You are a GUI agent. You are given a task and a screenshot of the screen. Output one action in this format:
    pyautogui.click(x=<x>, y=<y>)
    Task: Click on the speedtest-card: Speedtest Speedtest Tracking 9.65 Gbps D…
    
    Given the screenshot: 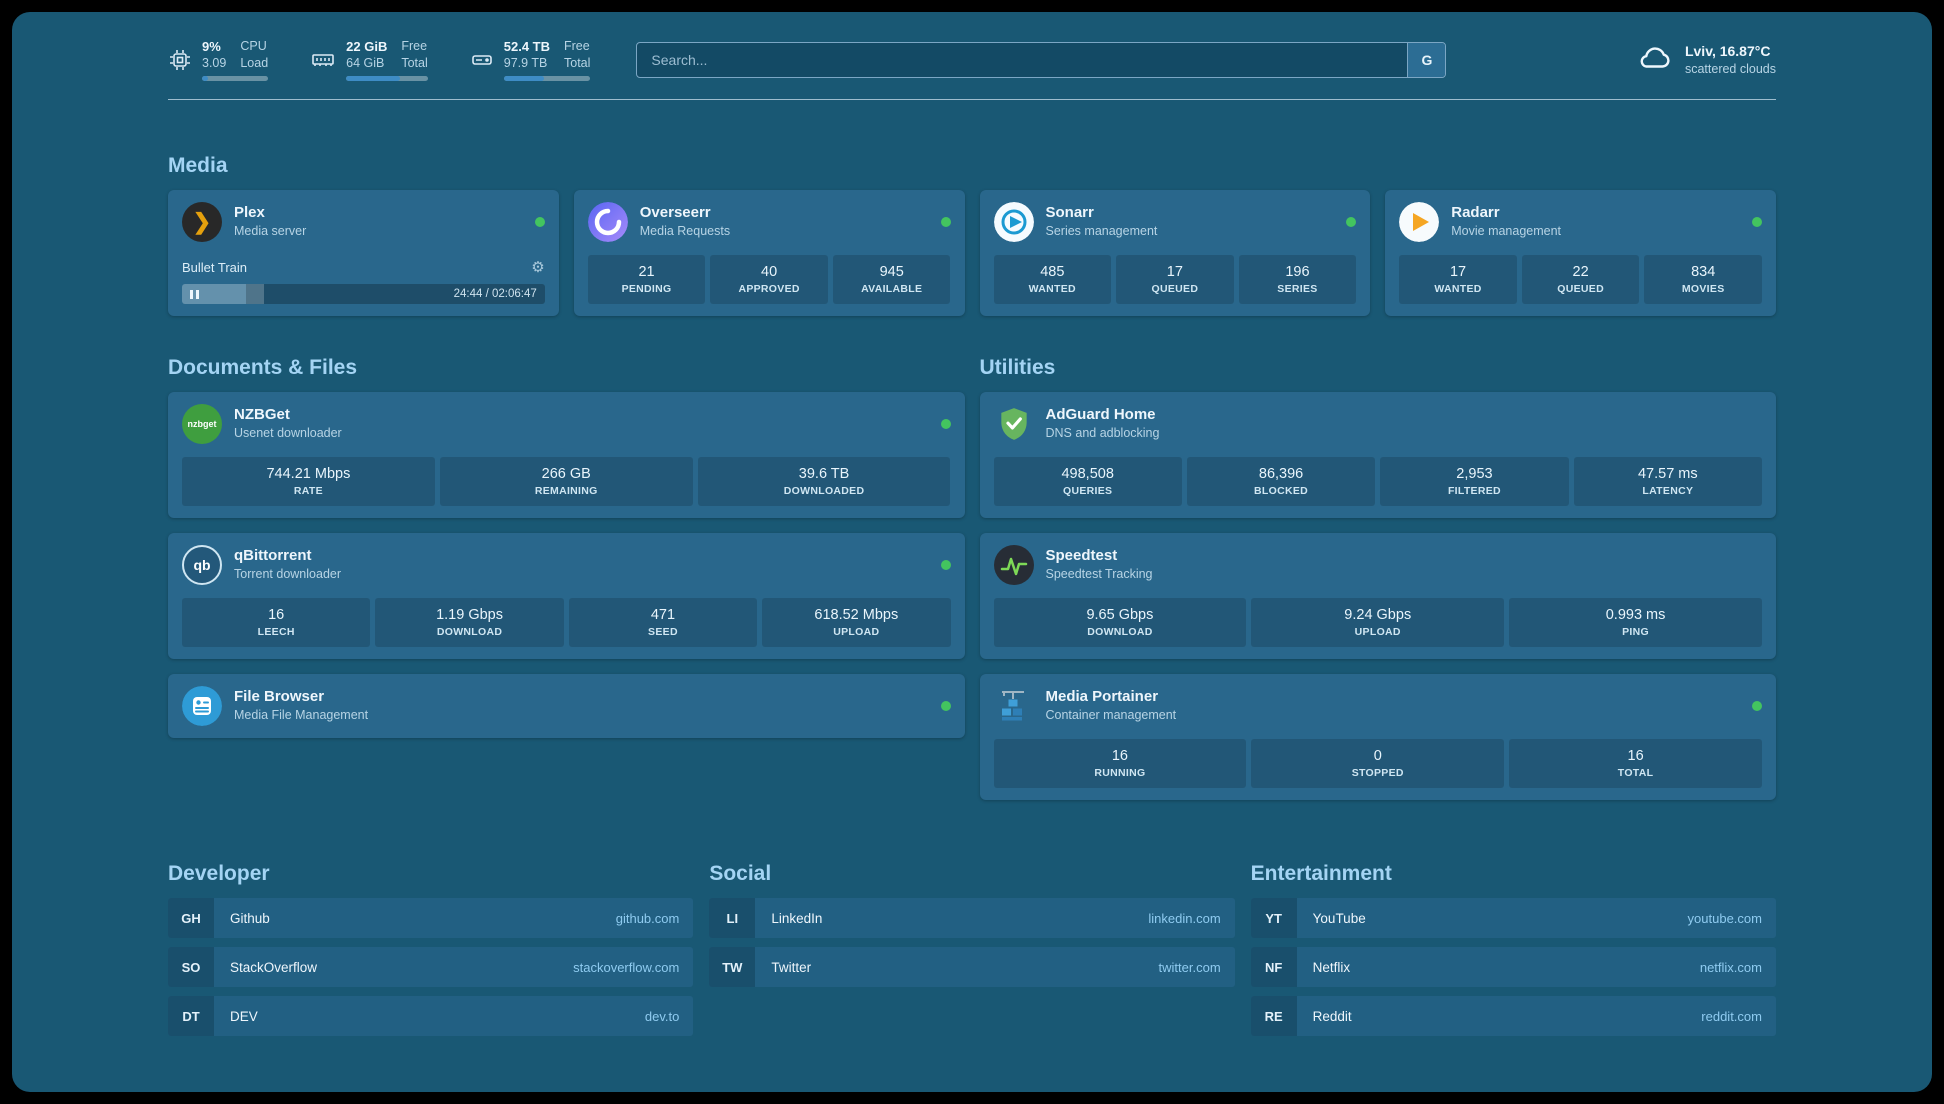 What is the action you would take?
    pyautogui.click(x=1377, y=596)
    